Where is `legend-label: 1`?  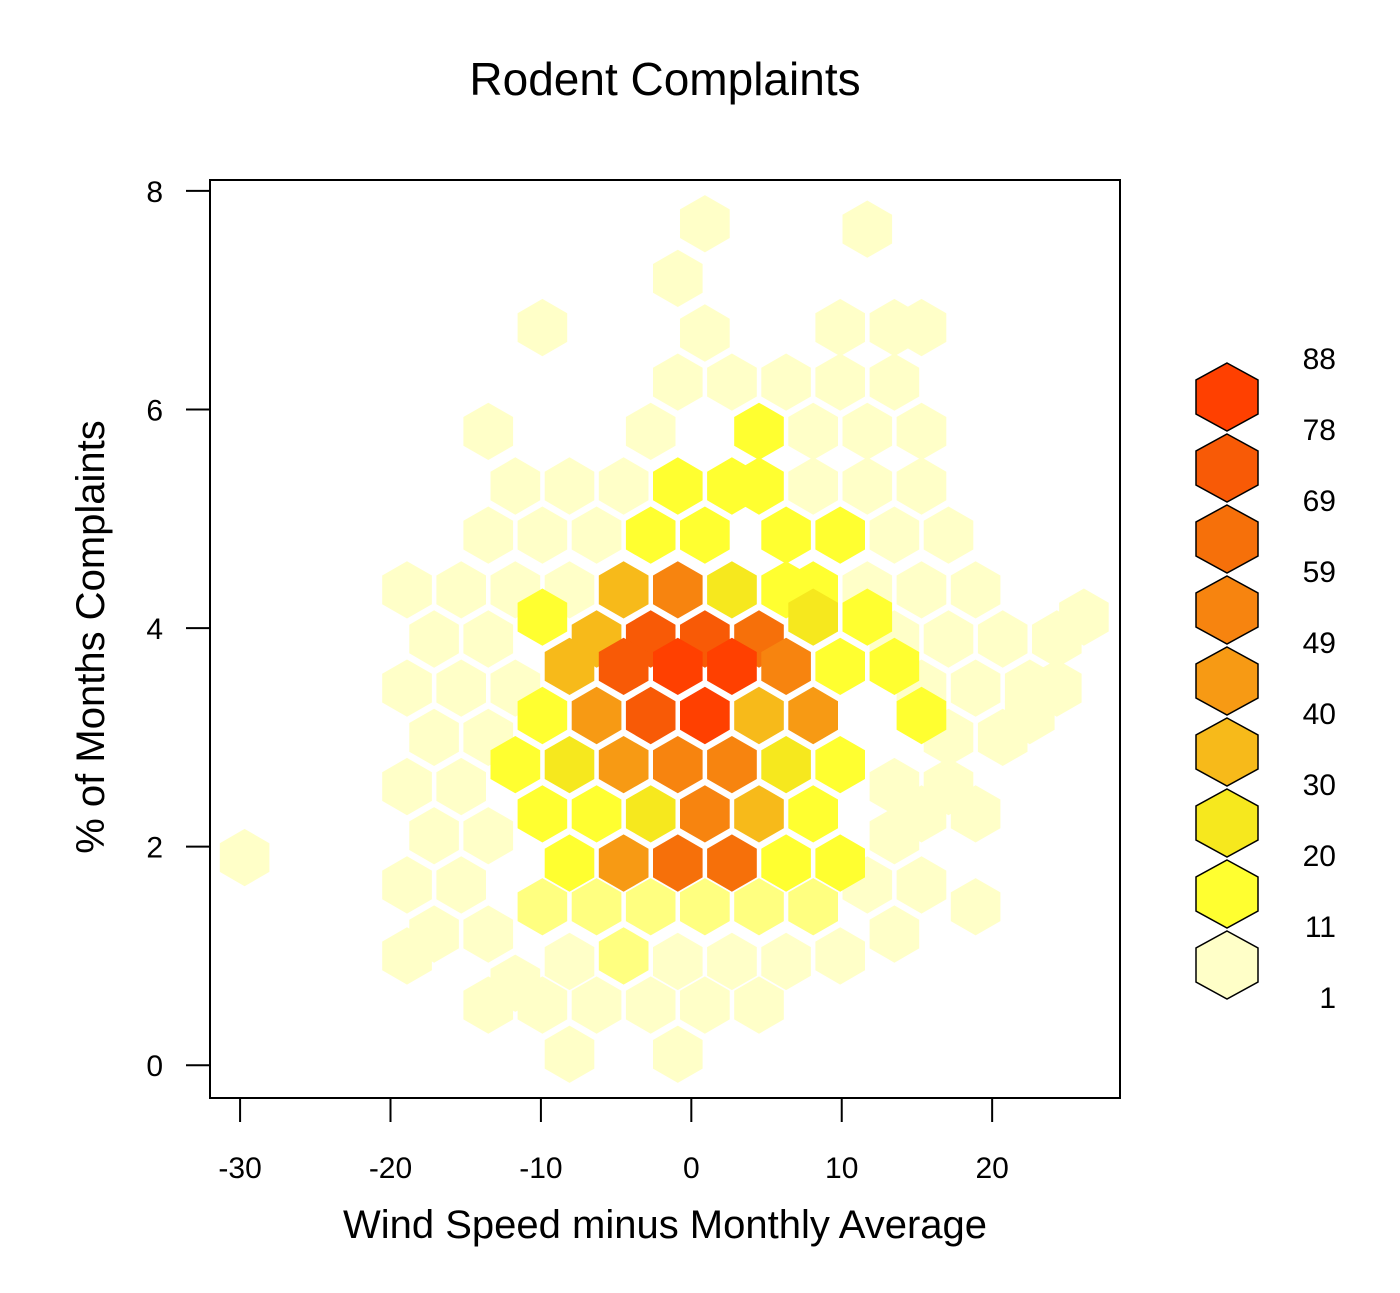 legend-label: 1 is located at coordinates (1327, 998).